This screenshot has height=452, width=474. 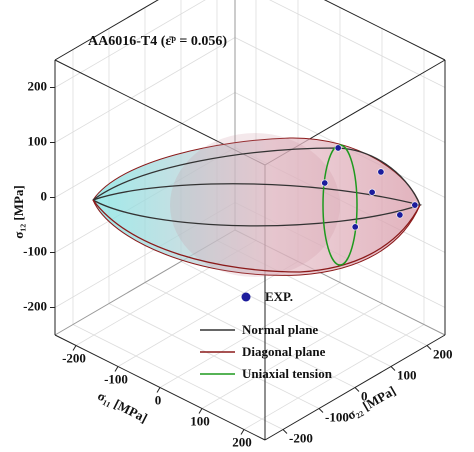 What do you see at coordinates (284, 351) in the screenshot?
I see `legend-label: Diagonal plane` at bounding box center [284, 351].